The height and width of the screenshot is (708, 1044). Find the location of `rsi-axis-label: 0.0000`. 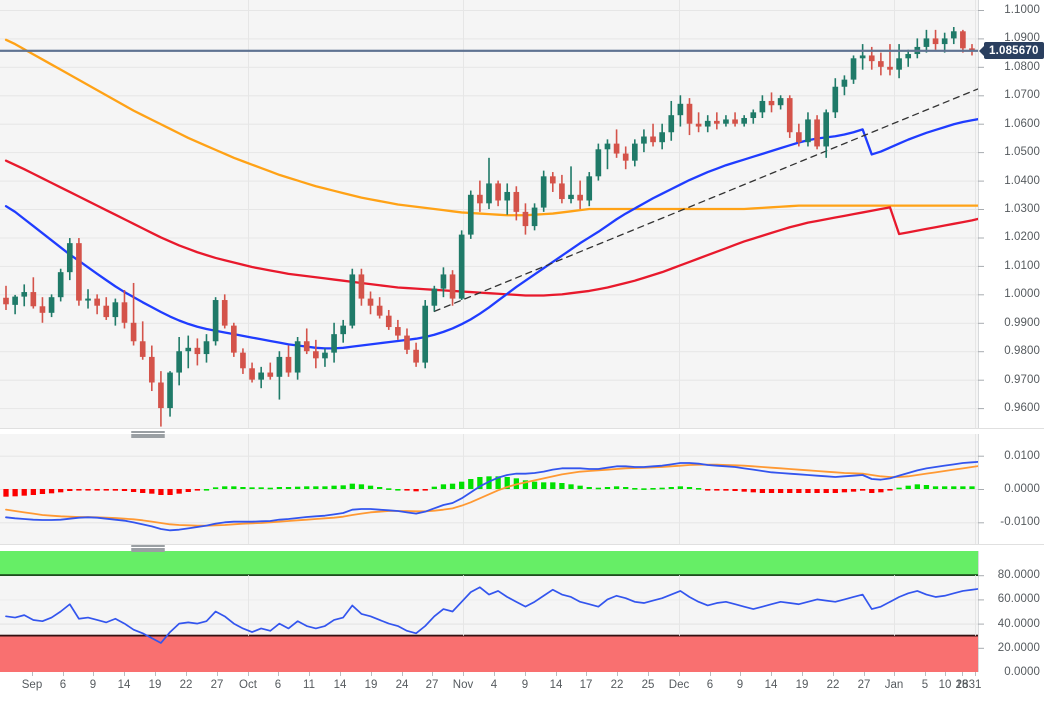

rsi-axis-label: 0.0000 is located at coordinates (1022, 672).